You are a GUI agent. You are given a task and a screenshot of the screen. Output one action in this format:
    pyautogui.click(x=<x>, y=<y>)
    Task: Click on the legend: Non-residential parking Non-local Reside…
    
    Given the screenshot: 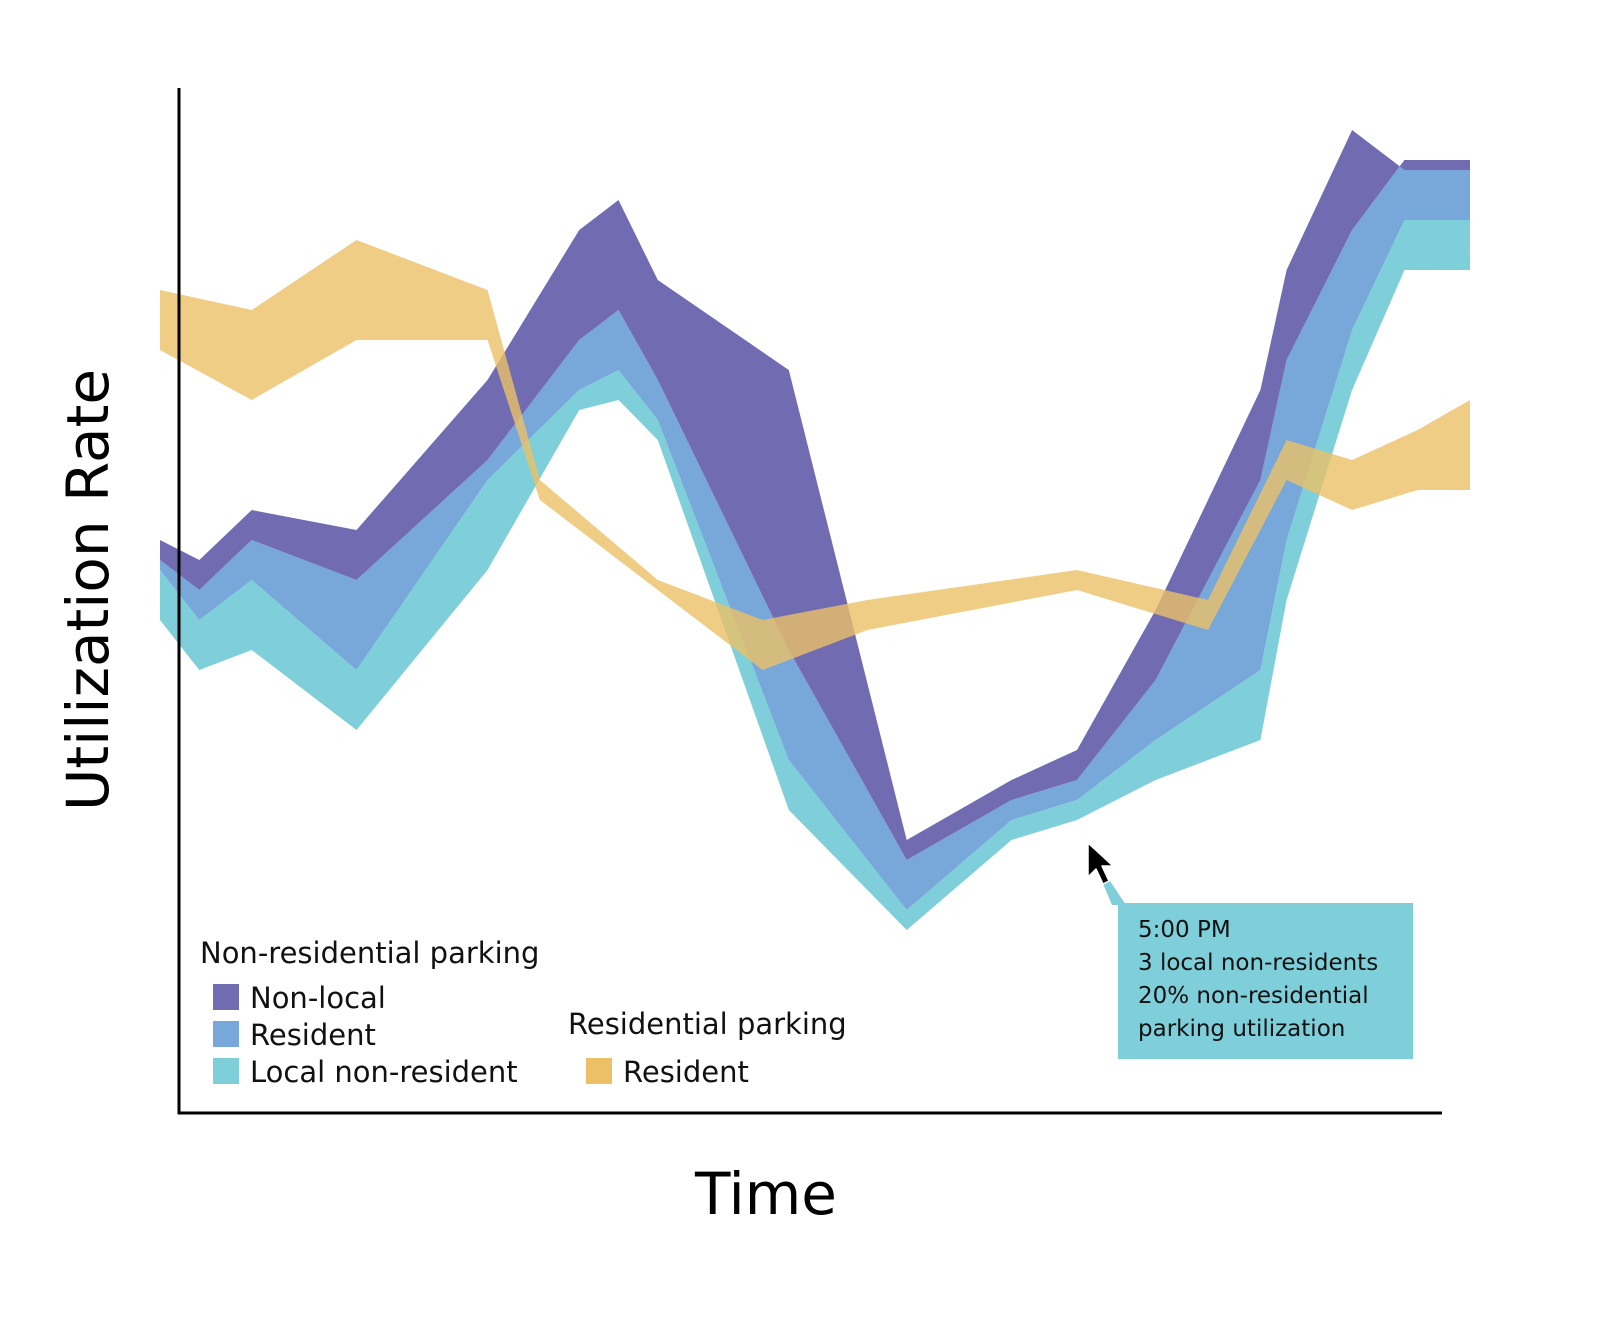 What is the action you would take?
    pyautogui.click(x=523, y=1012)
    